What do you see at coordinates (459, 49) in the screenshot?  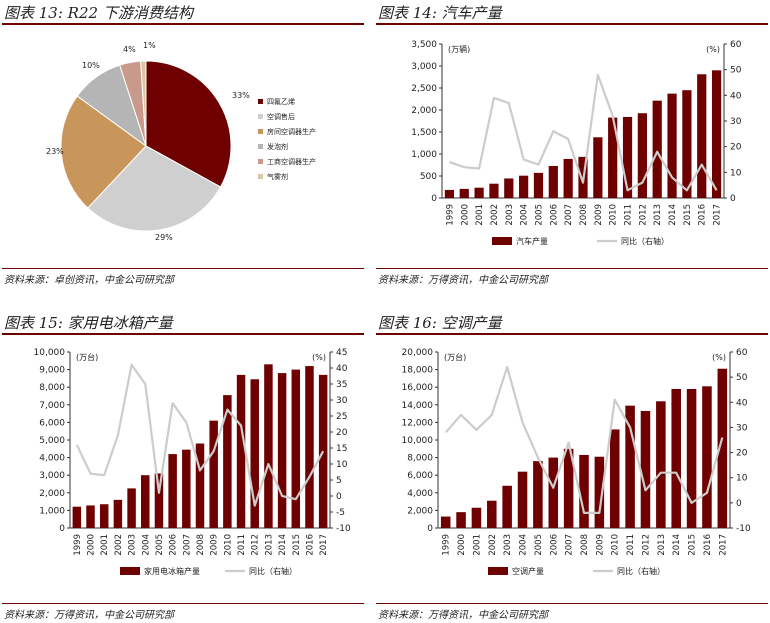 I see `left-unit-label: (万辆)` at bounding box center [459, 49].